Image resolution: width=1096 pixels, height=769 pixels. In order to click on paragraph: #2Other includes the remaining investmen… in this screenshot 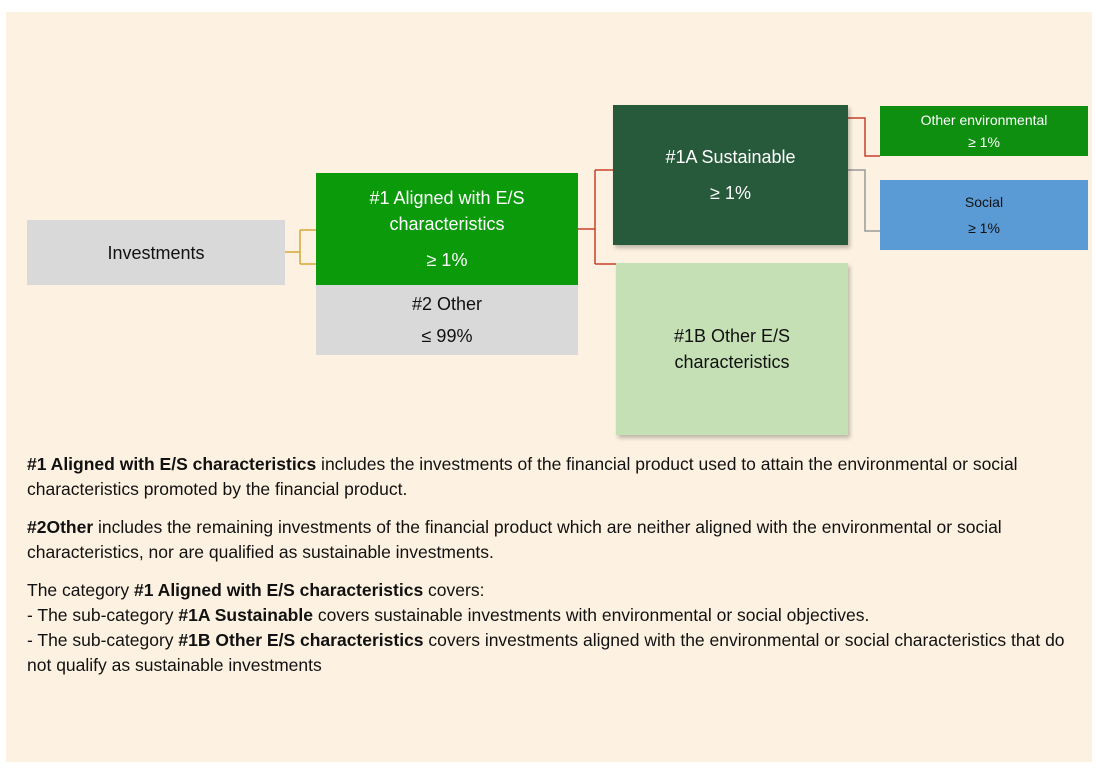, I will do `click(558, 540)`.